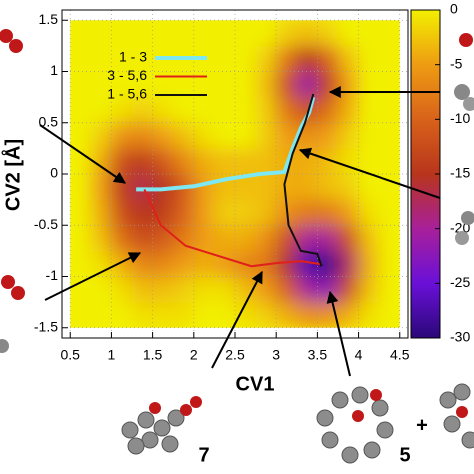  Describe the element at coordinates (12, 175) in the screenshot. I see `y-axis-label: CV2 [Å]` at that location.